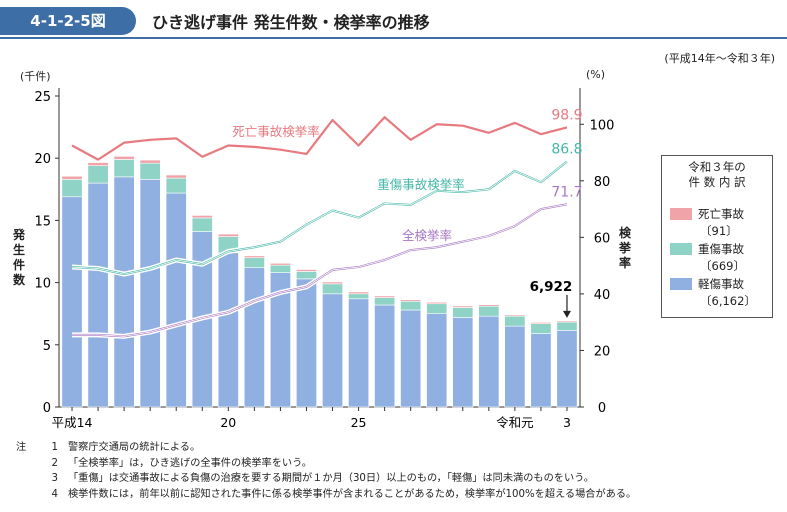 The width and height of the screenshot is (787, 512). I want to click on right-tick-label: 60, so click(602, 238).